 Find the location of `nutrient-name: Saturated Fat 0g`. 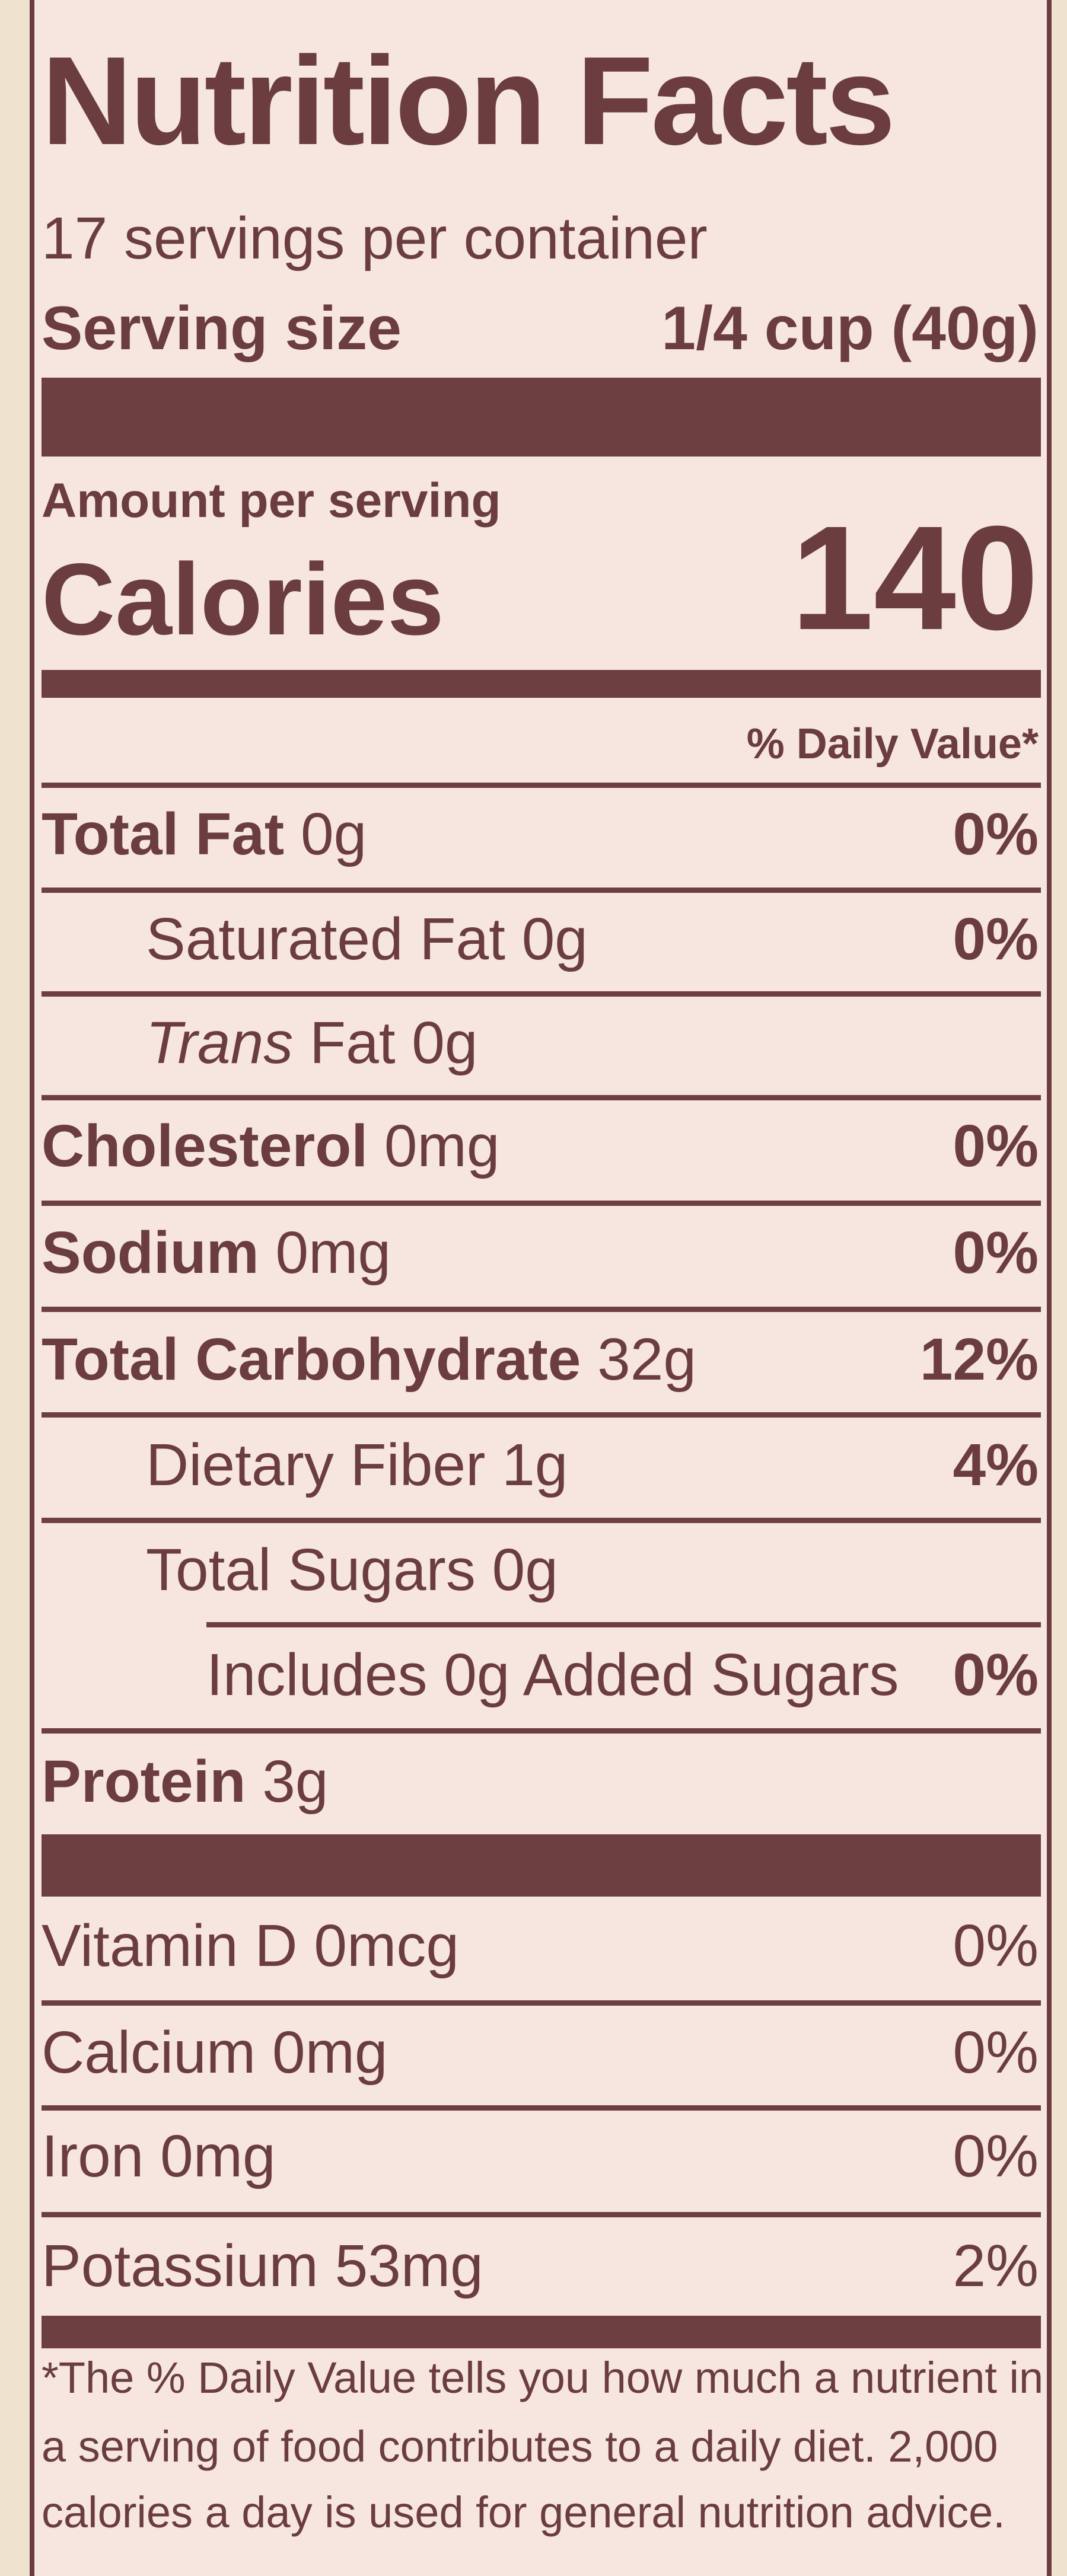

nutrient-name: Saturated Fat 0g is located at coordinates (367, 939).